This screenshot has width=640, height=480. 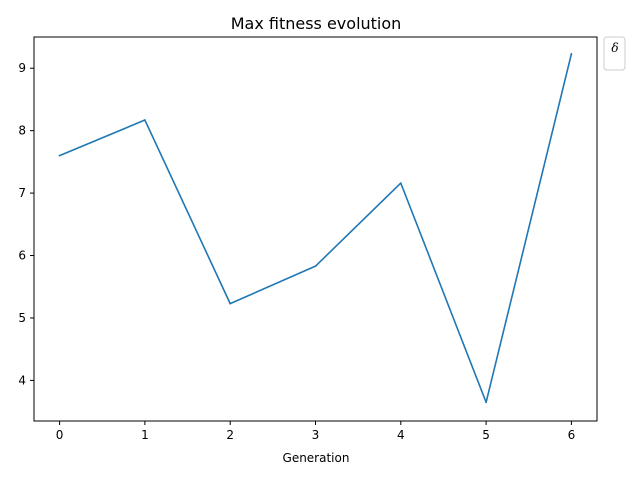 I want to click on legend-box, so click(x=614, y=53).